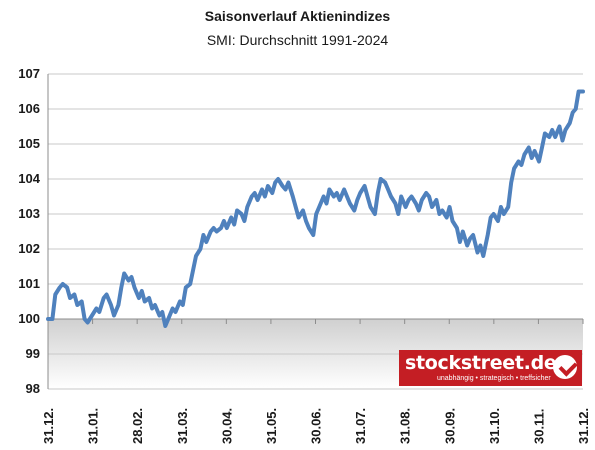 This screenshot has height=450, width=595. I want to click on logo-wordmark: stockstreet.de, so click(481, 363).